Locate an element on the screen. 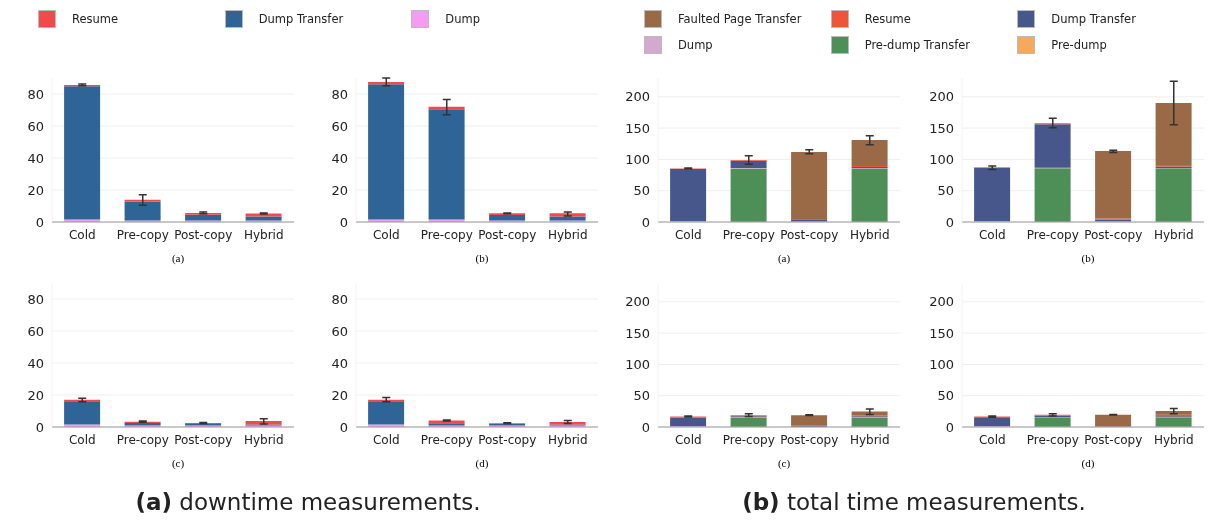 The width and height of the screenshot is (1228, 523). legend-label: Pre-dump Transfer is located at coordinates (917, 45).